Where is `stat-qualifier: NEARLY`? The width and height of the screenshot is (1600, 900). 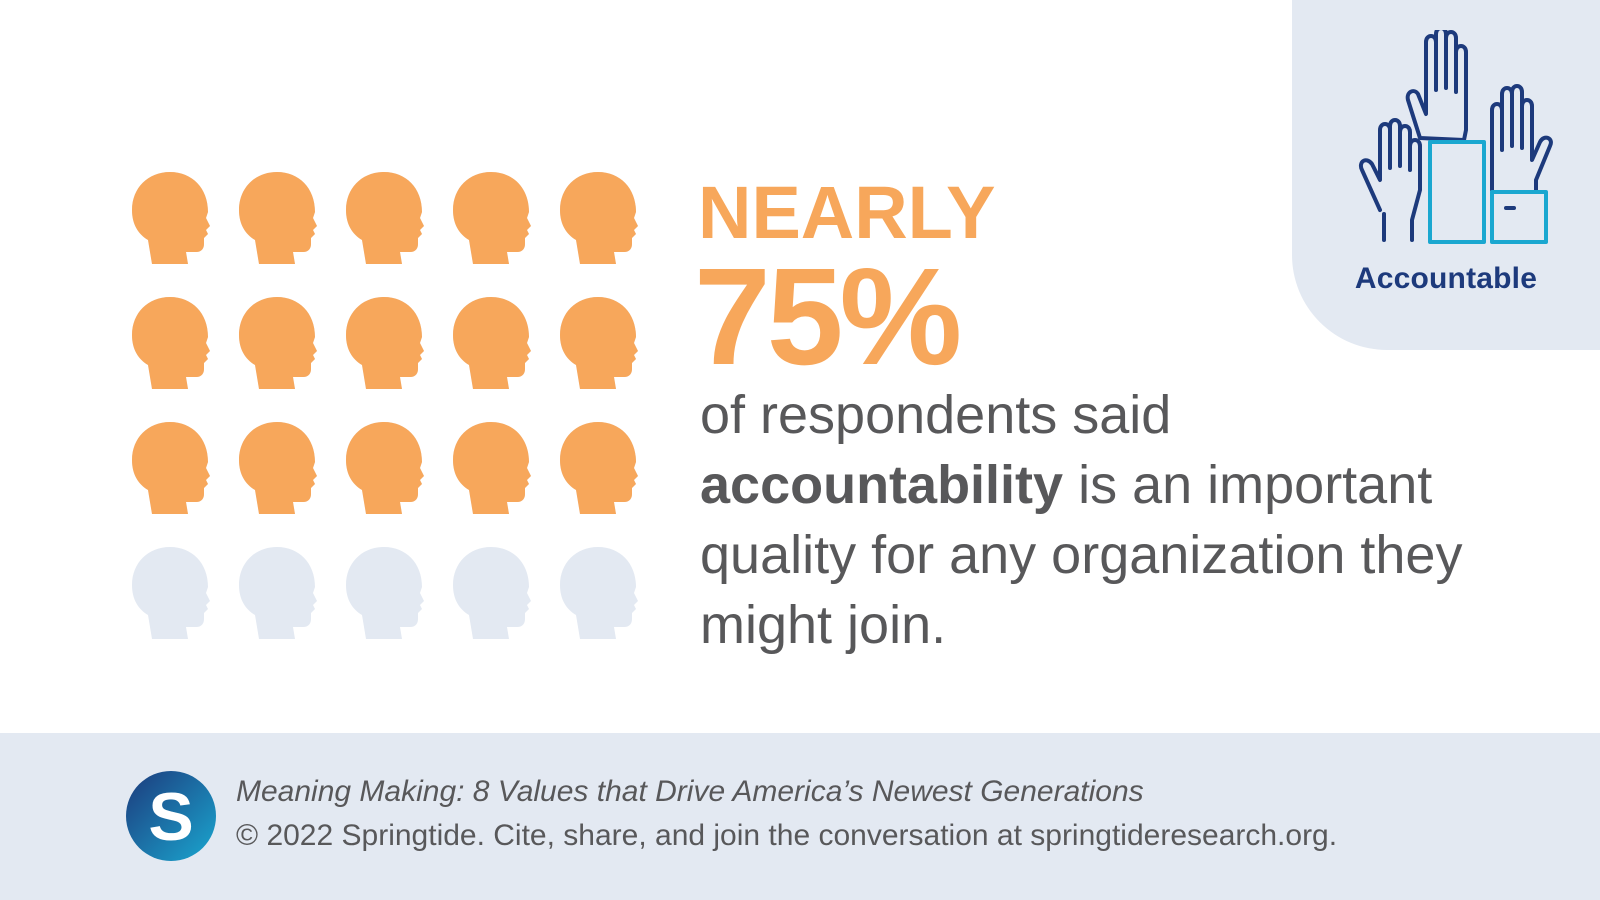
stat-qualifier: NEARLY is located at coordinates (847, 212).